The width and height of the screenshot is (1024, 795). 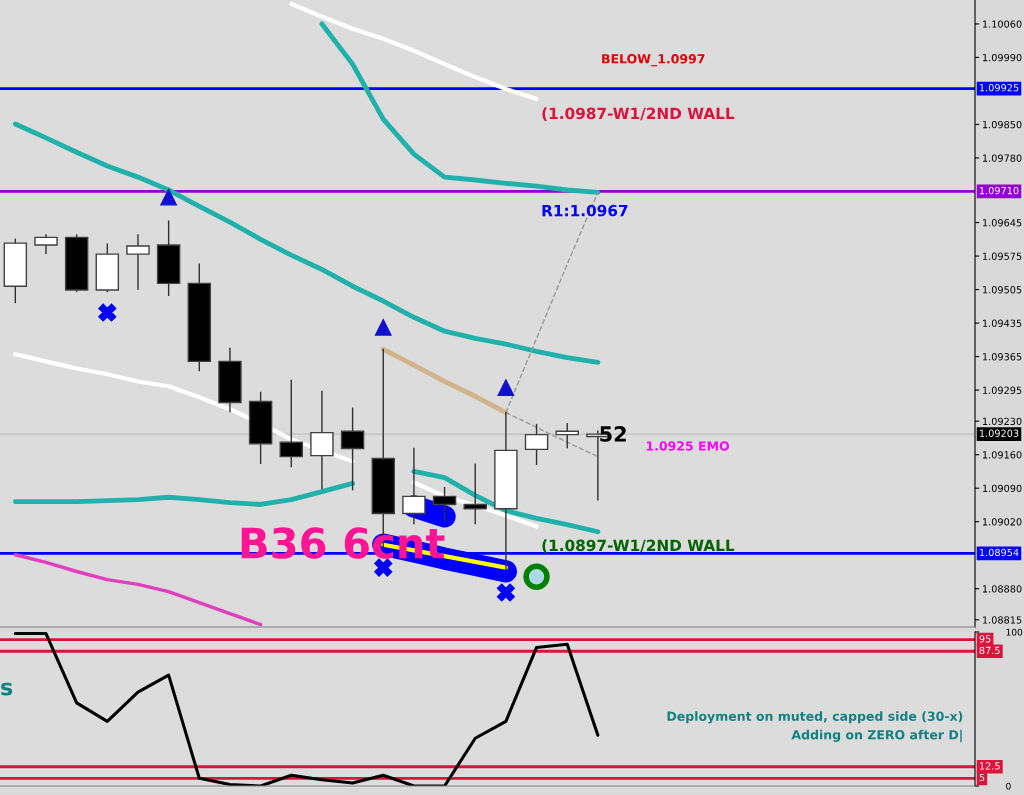 I want to click on annotation: (1.0897-W1/2ND WALL, so click(x=638, y=546).